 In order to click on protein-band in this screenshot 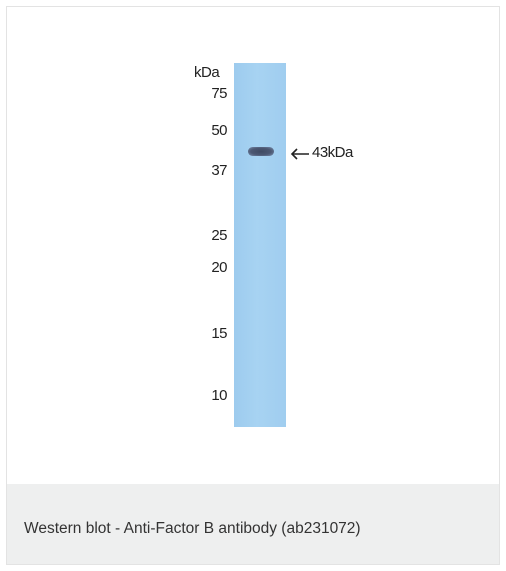, I will do `click(261, 151)`.